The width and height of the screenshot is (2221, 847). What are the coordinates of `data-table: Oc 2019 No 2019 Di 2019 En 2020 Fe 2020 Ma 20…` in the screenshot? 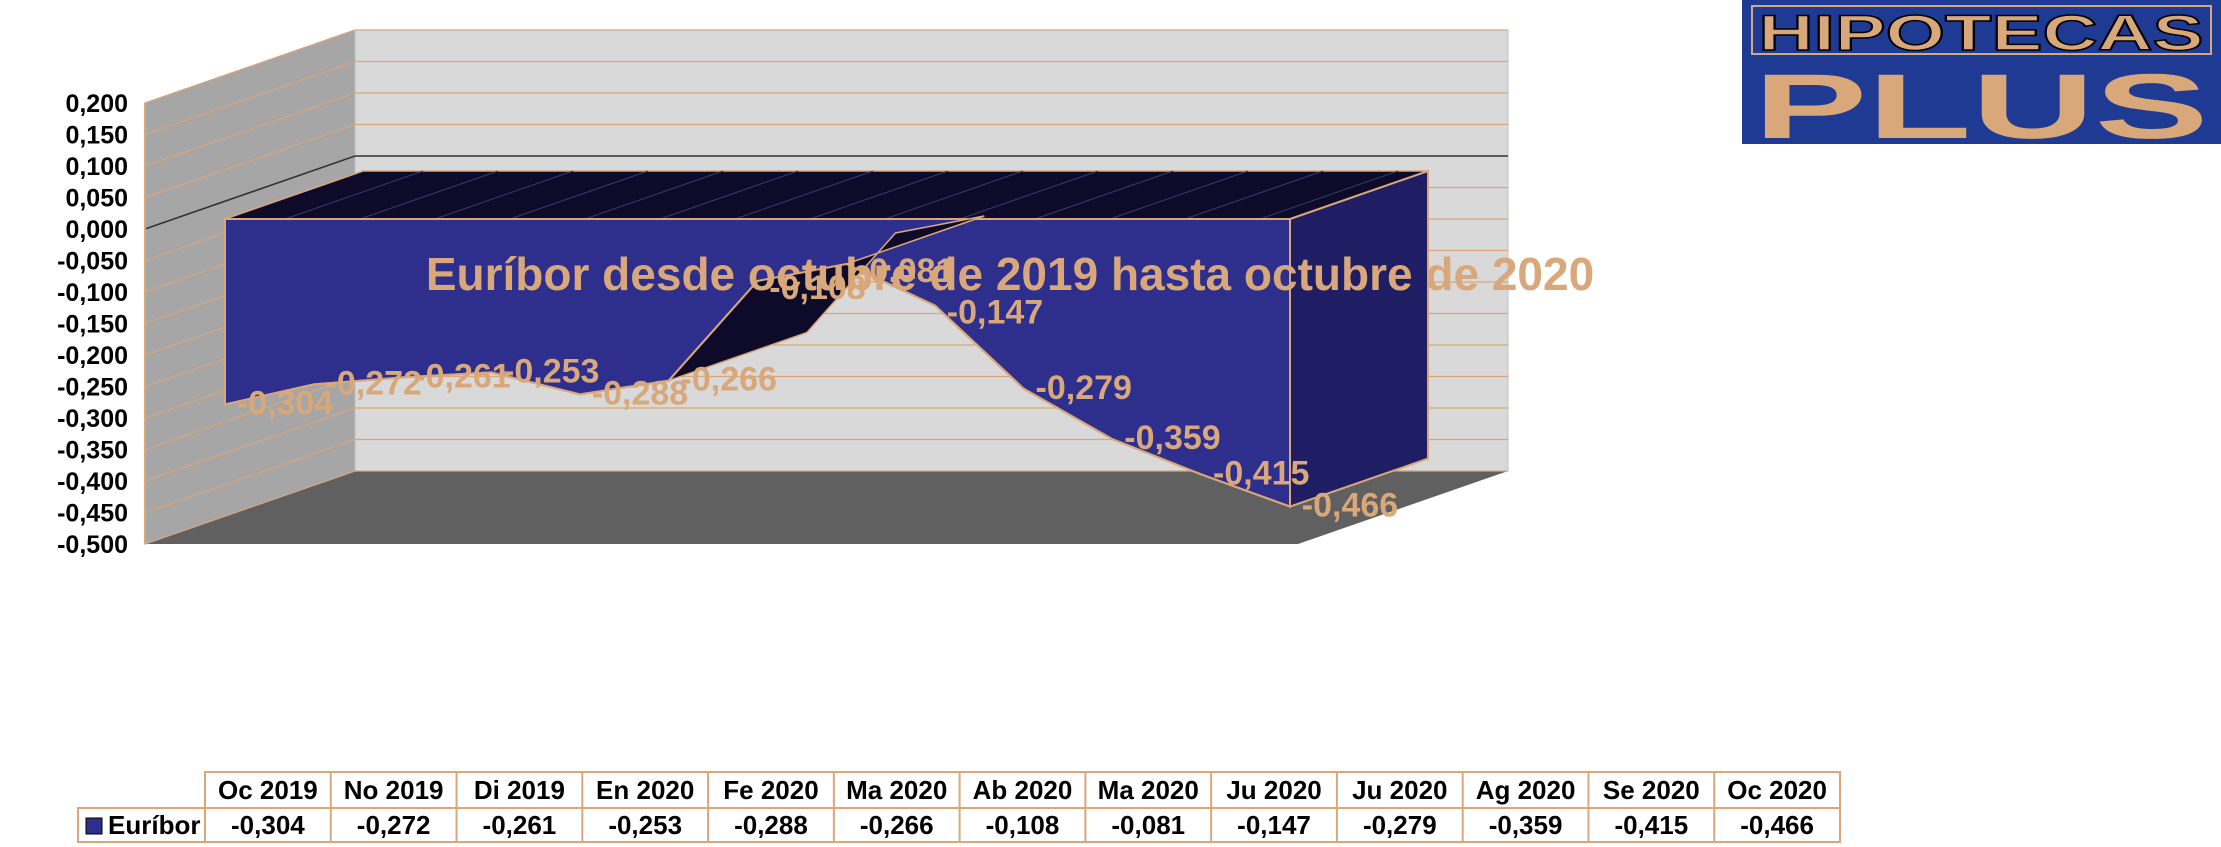 It's located at (959, 807).